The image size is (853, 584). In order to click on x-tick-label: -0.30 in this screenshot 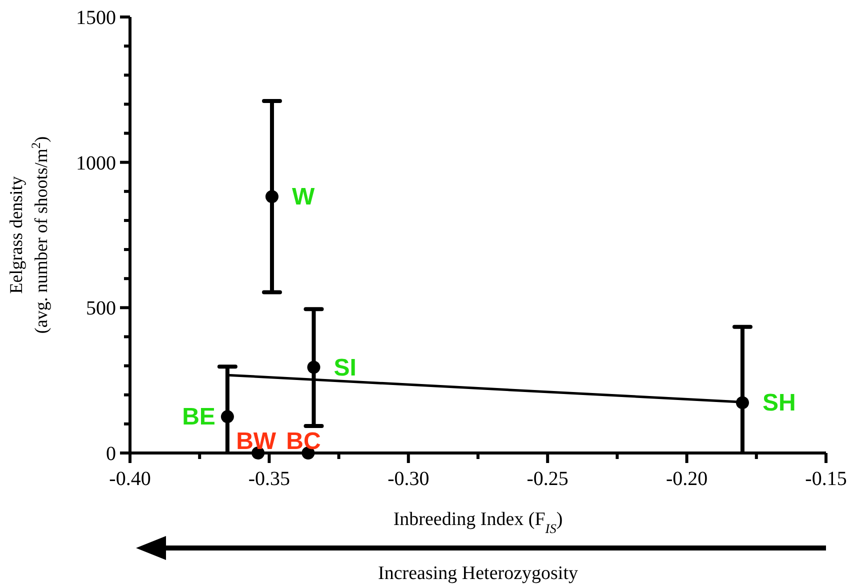, I will do `click(409, 479)`.